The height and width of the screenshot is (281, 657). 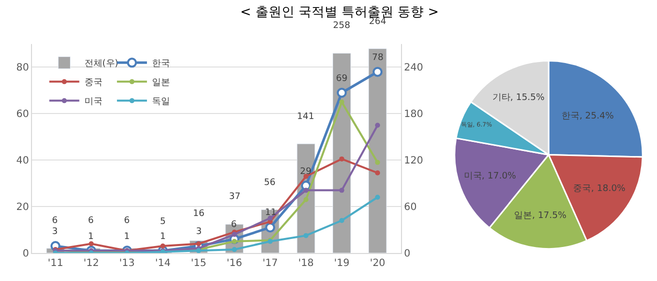 What do you see at coordinates (270, 263) in the screenshot?
I see `x-tick-label: '17` at bounding box center [270, 263].